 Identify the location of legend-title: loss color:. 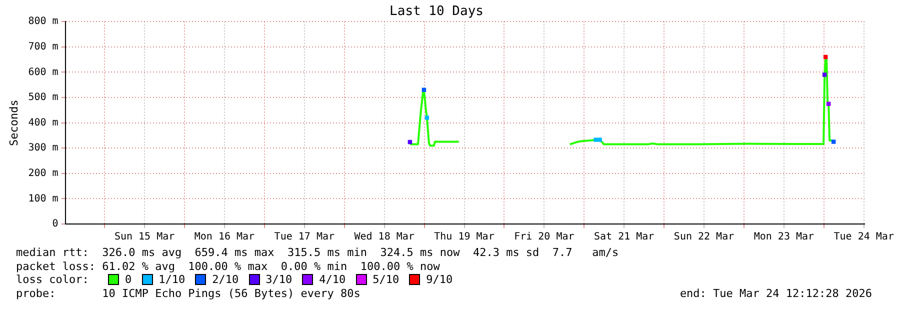
(53, 279).